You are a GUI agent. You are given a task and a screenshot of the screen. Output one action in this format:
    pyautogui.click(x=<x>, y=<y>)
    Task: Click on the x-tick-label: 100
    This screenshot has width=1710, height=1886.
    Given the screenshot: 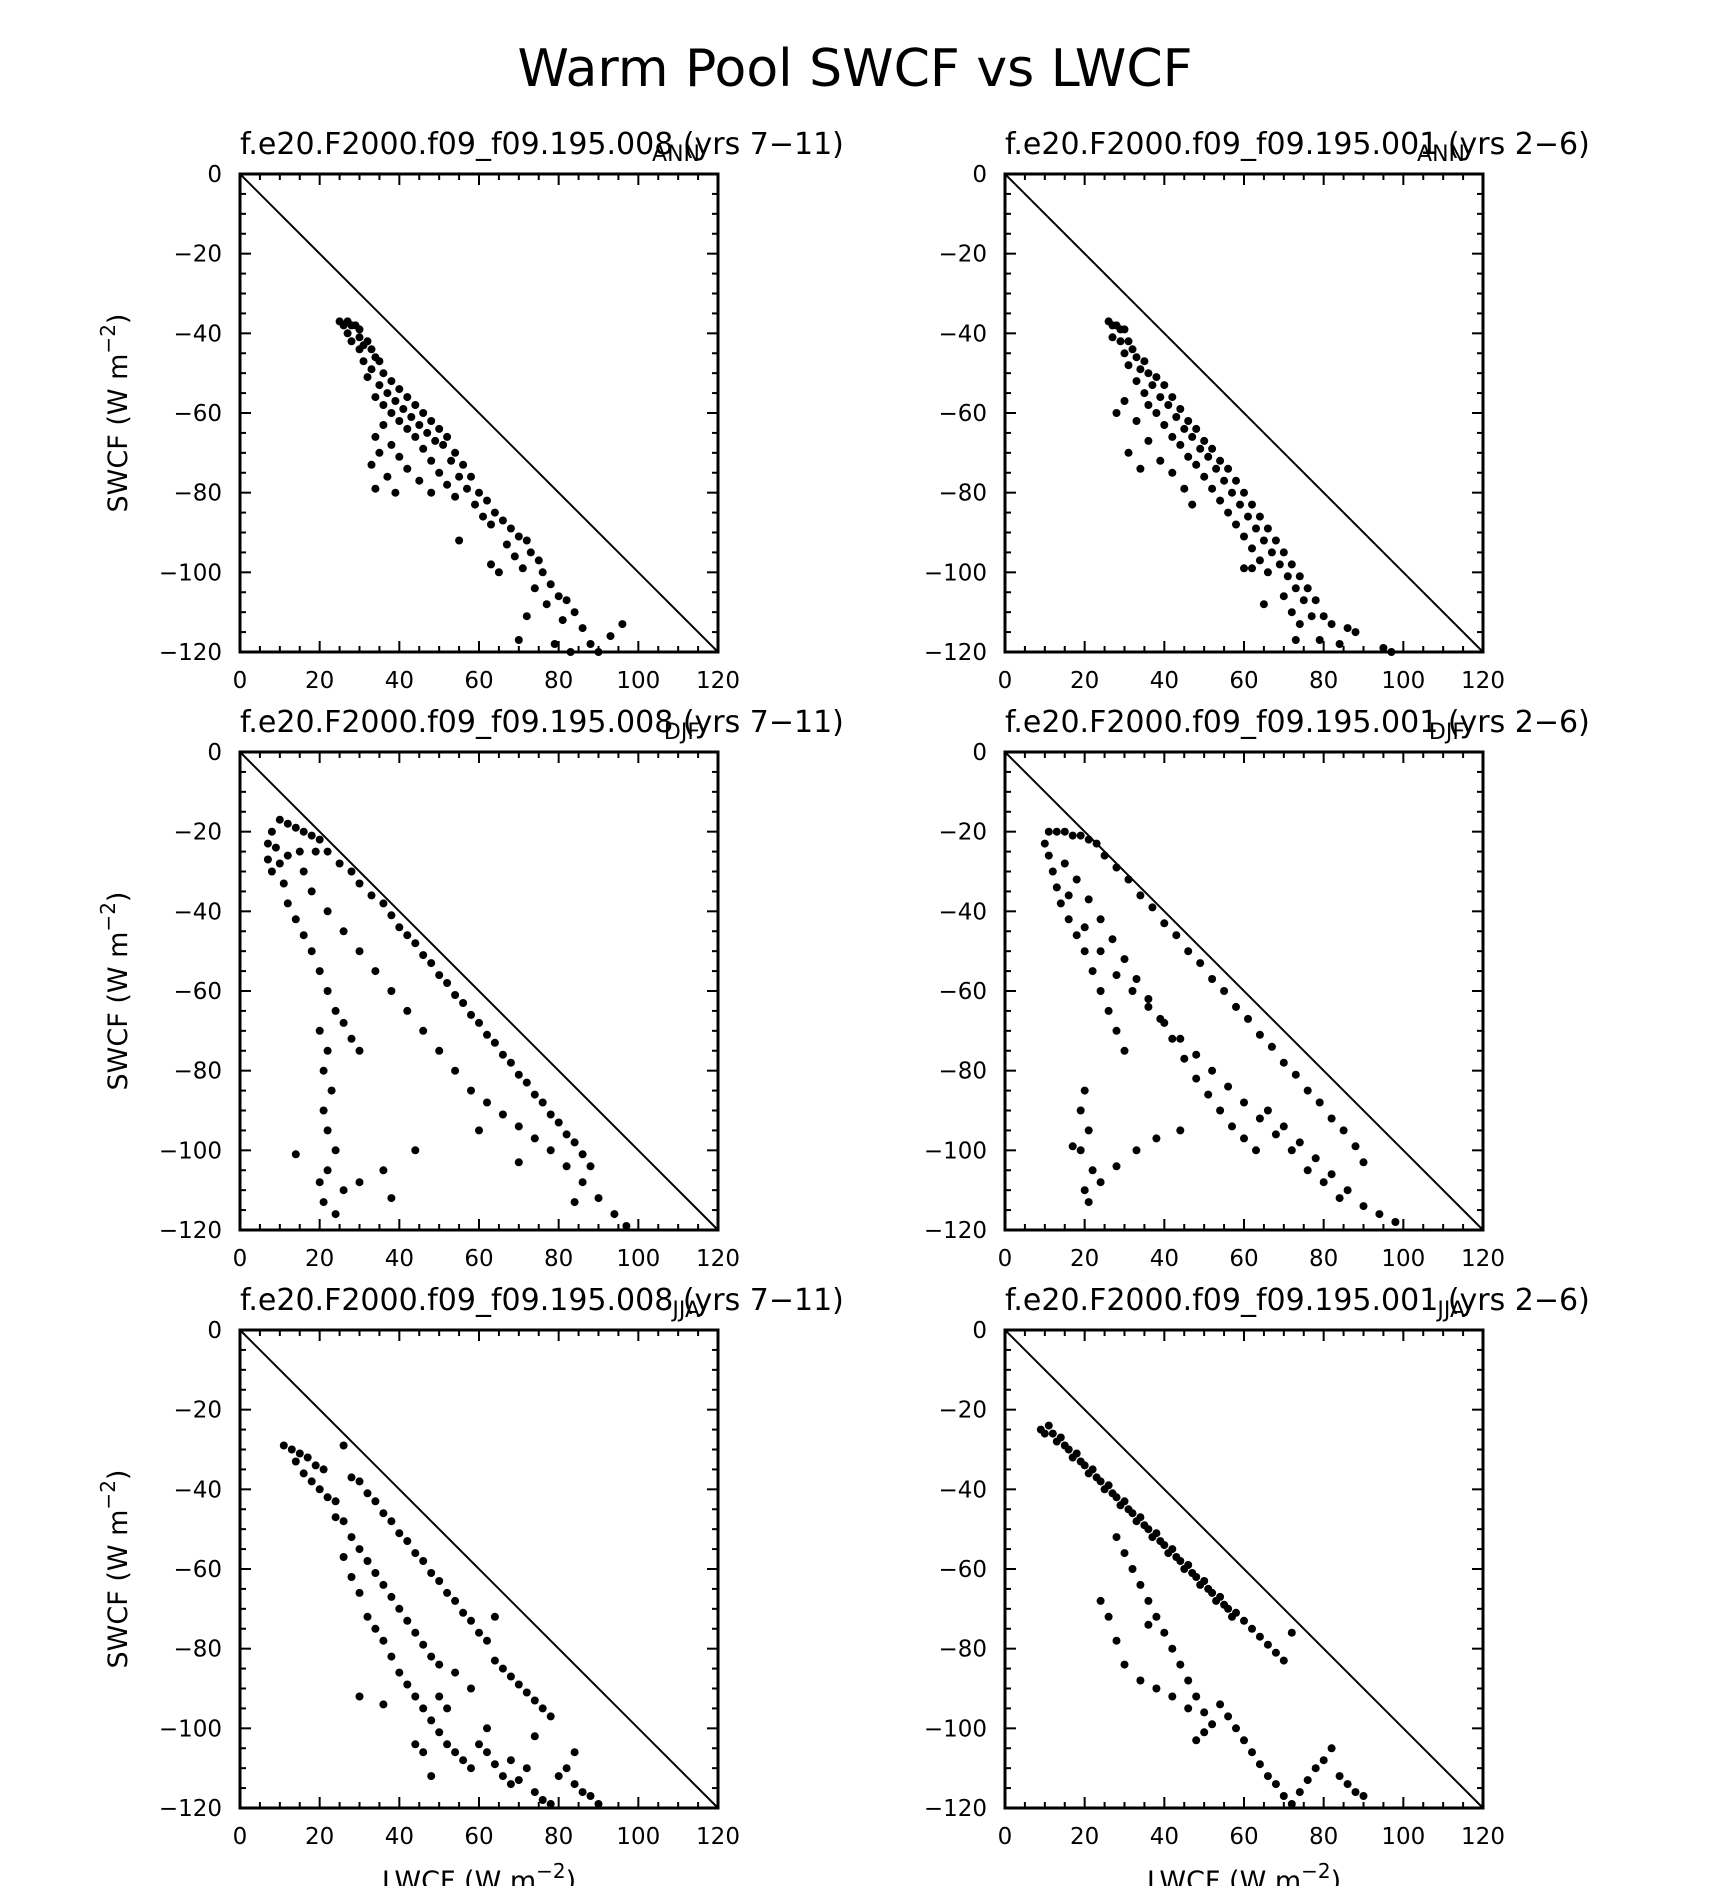 What is the action you would take?
    pyautogui.click(x=638, y=1837)
    